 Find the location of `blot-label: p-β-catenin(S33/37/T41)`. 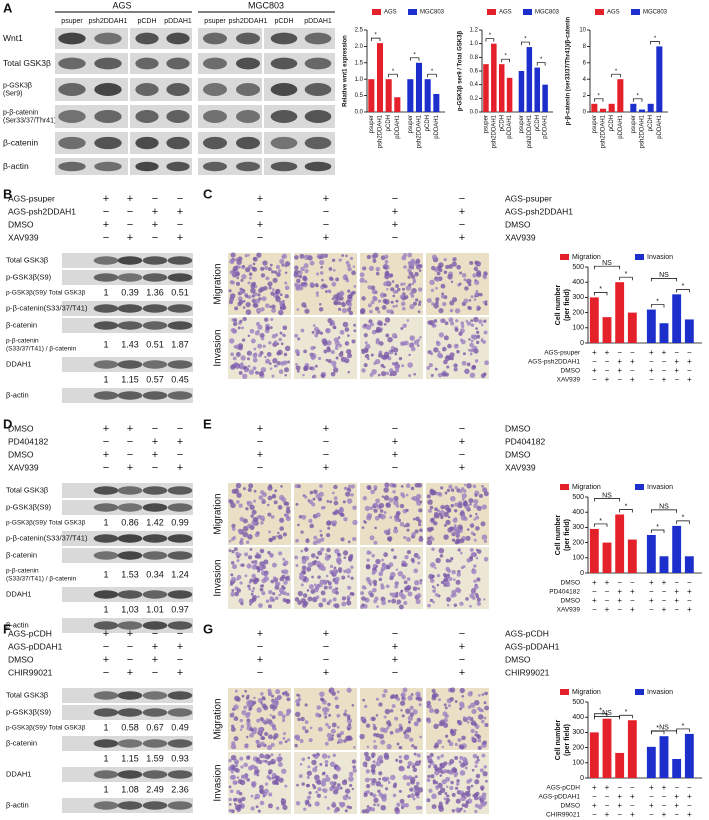

blot-label: p-β-catenin(S33/37/T41) is located at coordinates (47, 537).